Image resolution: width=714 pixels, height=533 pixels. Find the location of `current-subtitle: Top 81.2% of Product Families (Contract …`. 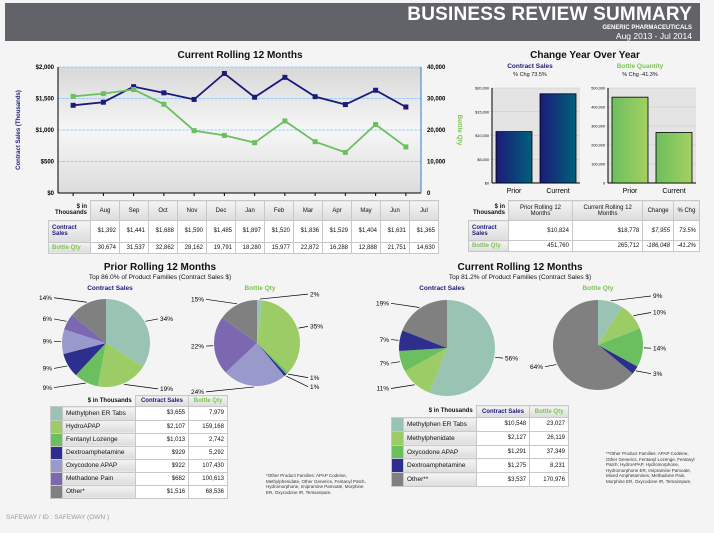

current-subtitle: Top 81.2% of Product Families (Contract … is located at coordinates (520, 277).